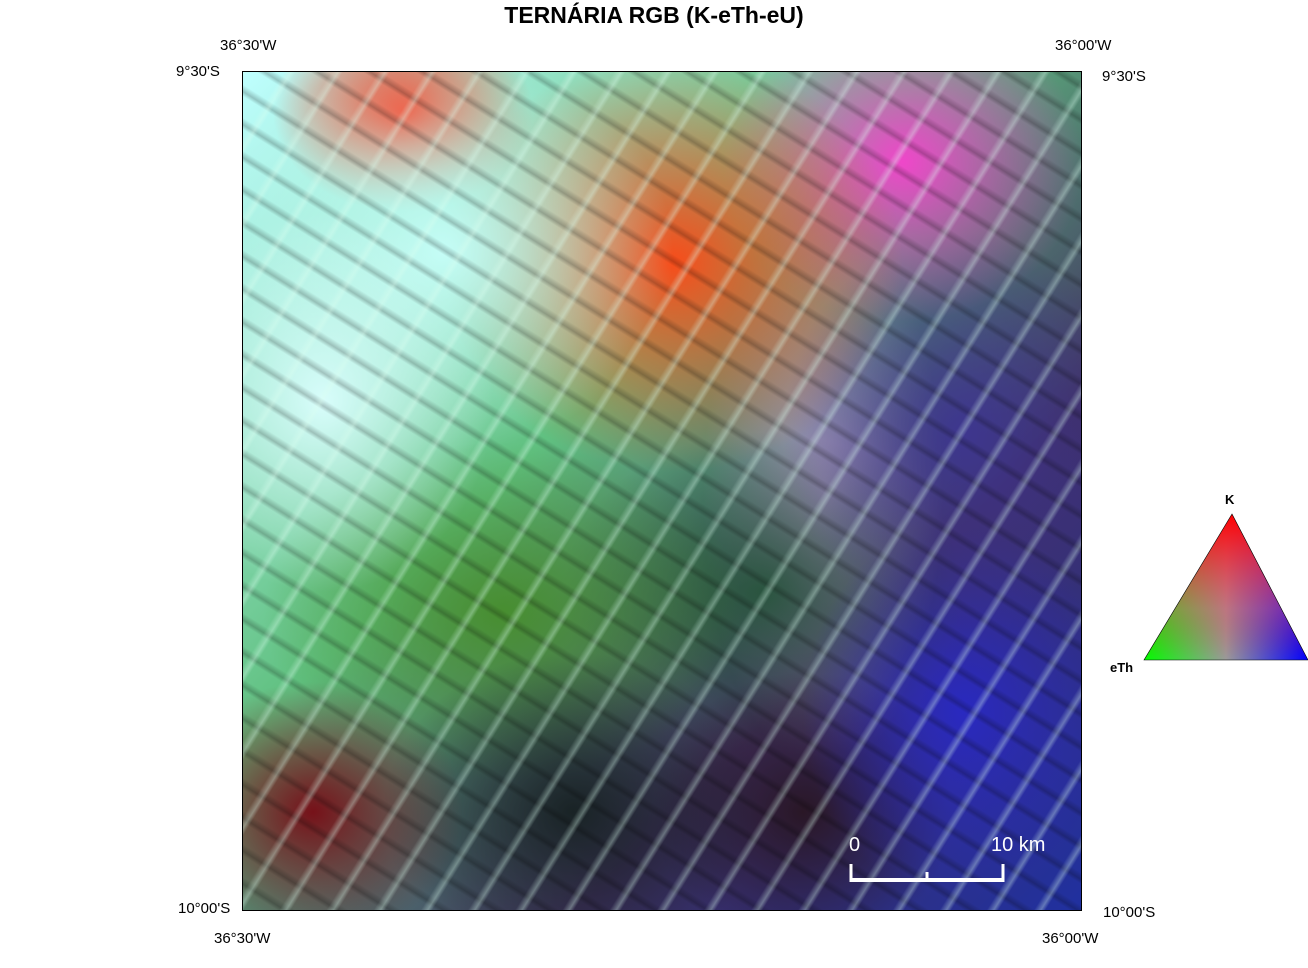  Describe the element at coordinates (1122, 667) in the screenshot. I see `legend-label-eth: eTh` at that location.